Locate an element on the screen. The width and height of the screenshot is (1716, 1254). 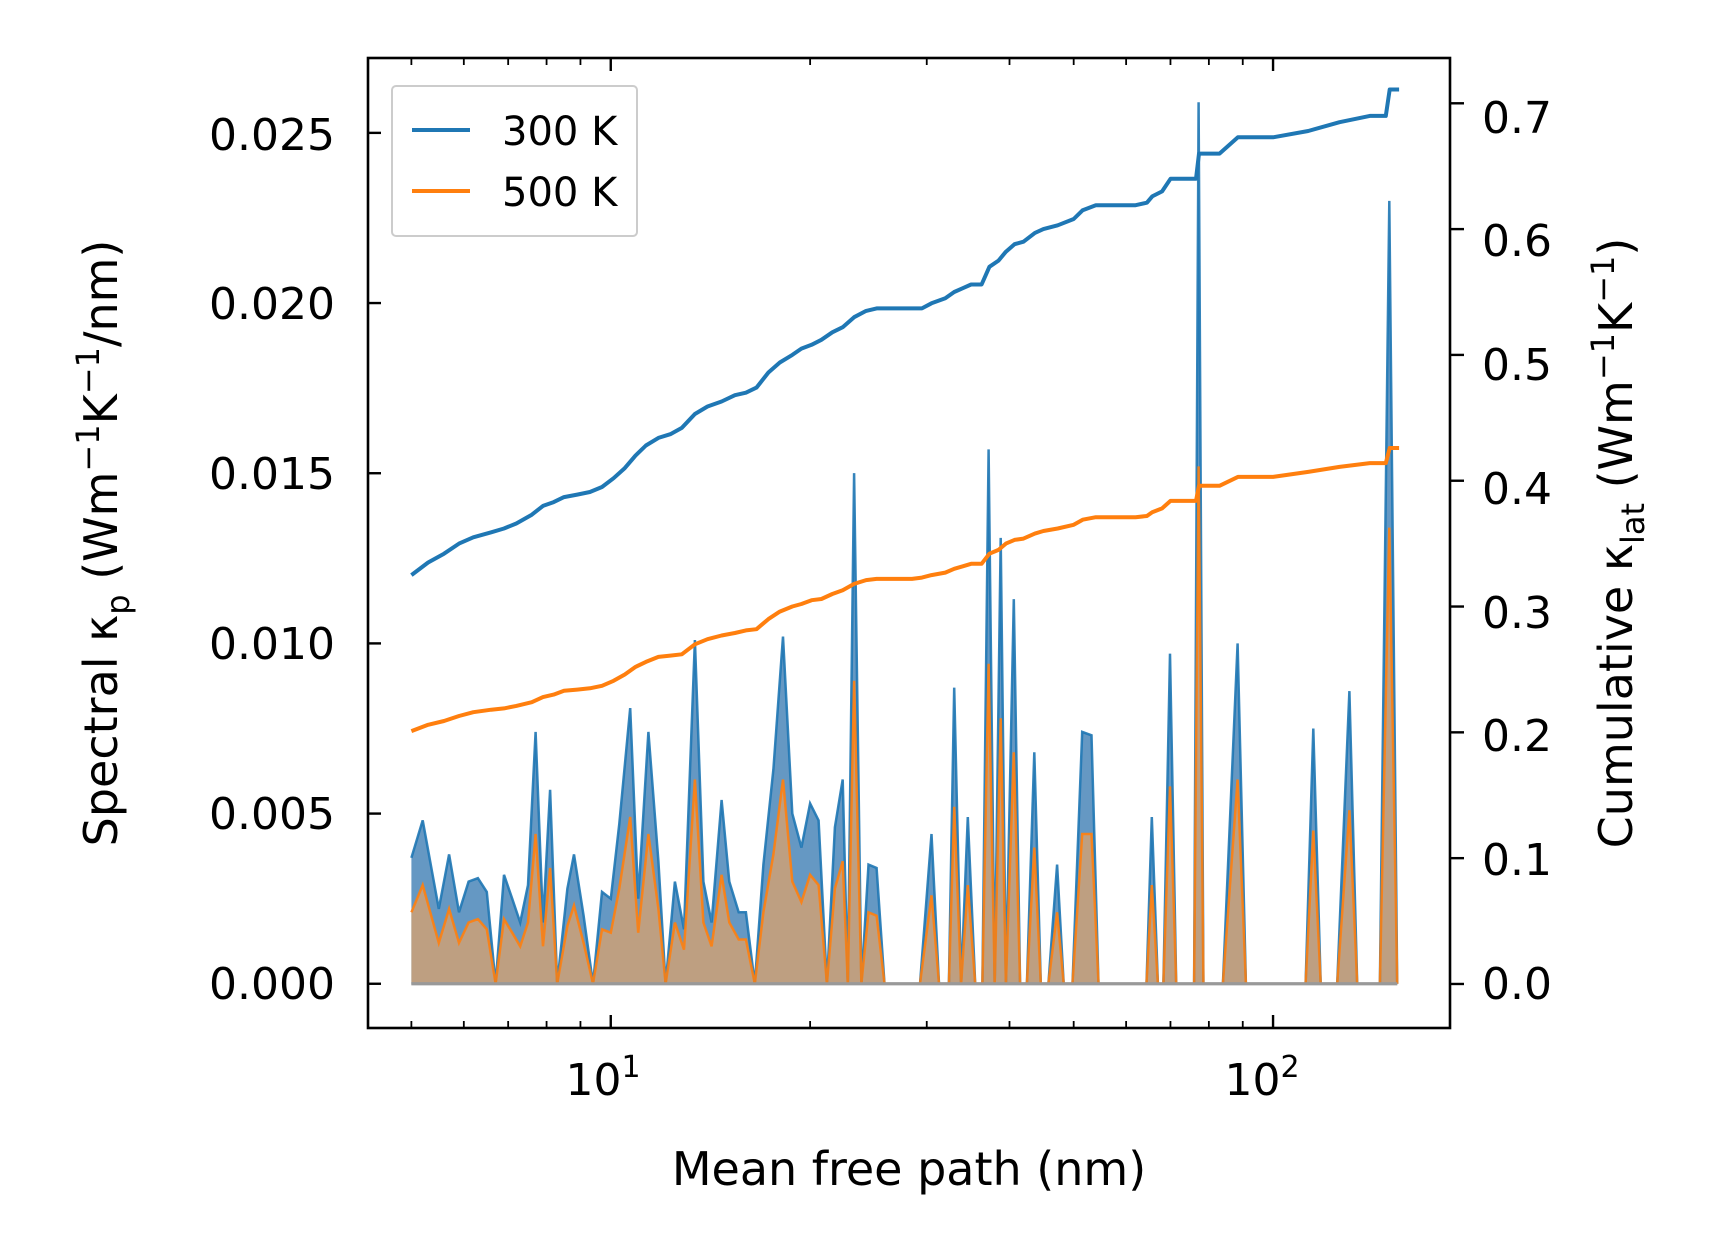
right-y-tick-label: 0.6 is located at coordinates (1517, 241).